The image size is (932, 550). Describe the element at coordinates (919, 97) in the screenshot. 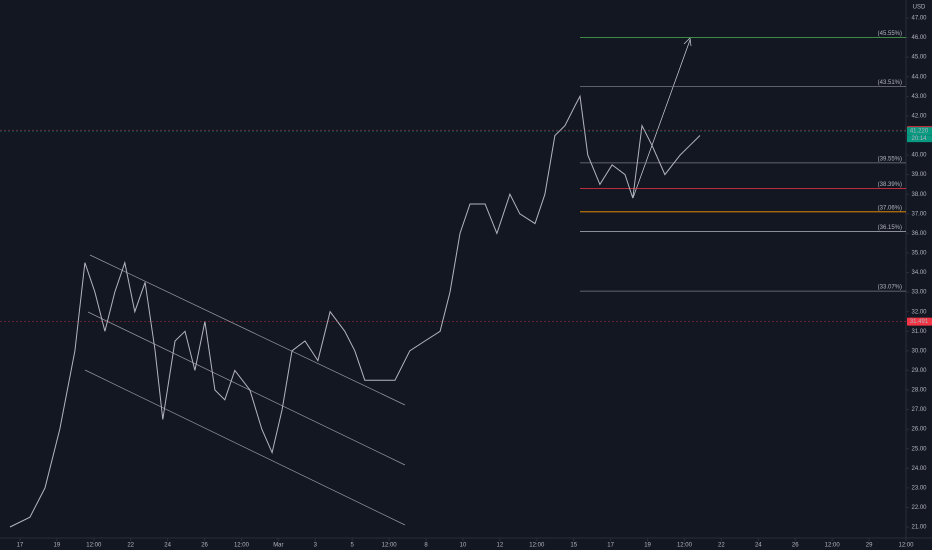

I see `y-tick-label: 43.00` at that location.